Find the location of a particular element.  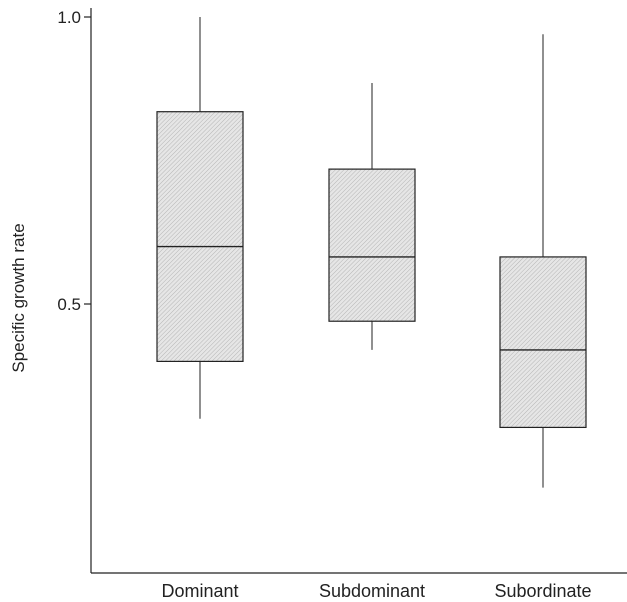

y-tick-label: 1.0 is located at coordinates (69, 17).